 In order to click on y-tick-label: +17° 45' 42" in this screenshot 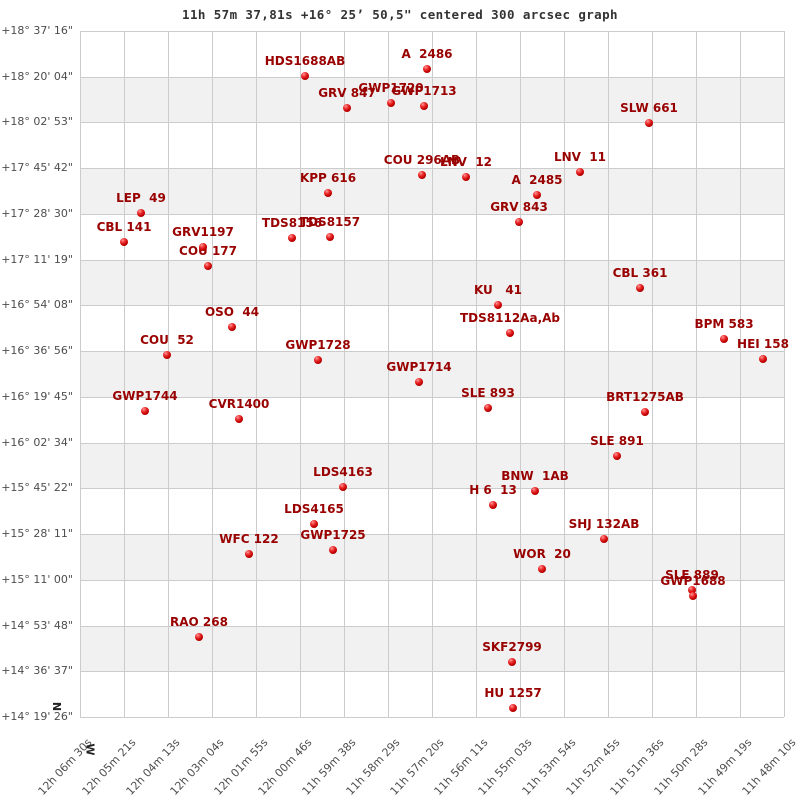, I will do `click(37, 168)`.